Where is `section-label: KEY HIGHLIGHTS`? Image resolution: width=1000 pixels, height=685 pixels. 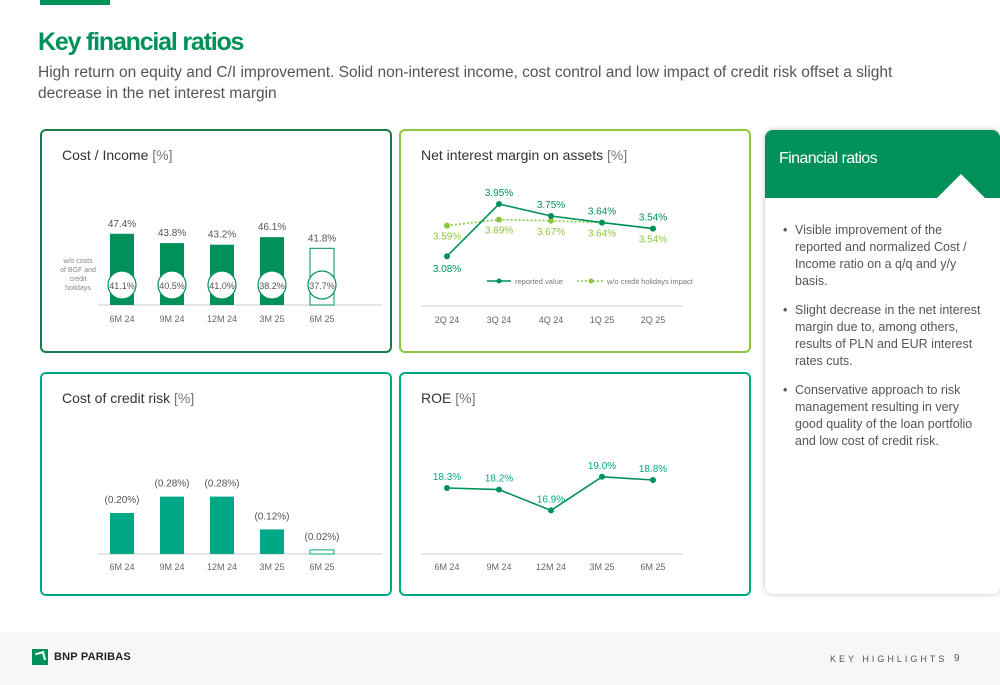
section-label: KEY HIGHLIGHTS is located at coordinates (889, 659).